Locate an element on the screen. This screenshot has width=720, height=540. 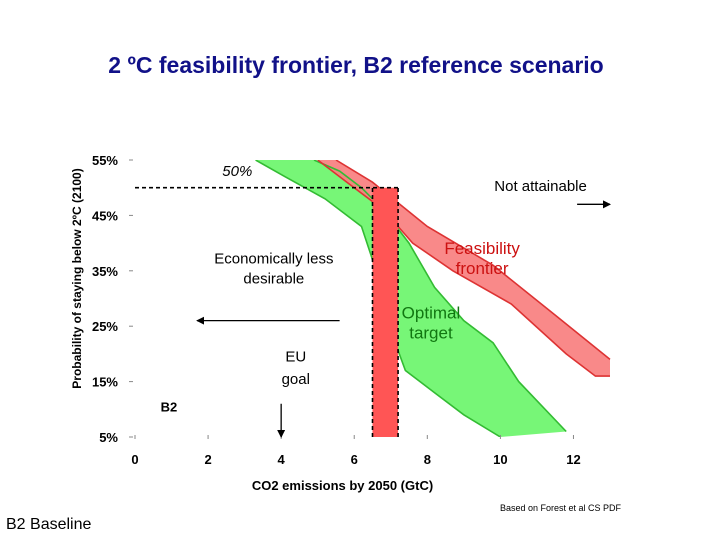
annotation-eu2: goal is located at coordinates (296, 379).